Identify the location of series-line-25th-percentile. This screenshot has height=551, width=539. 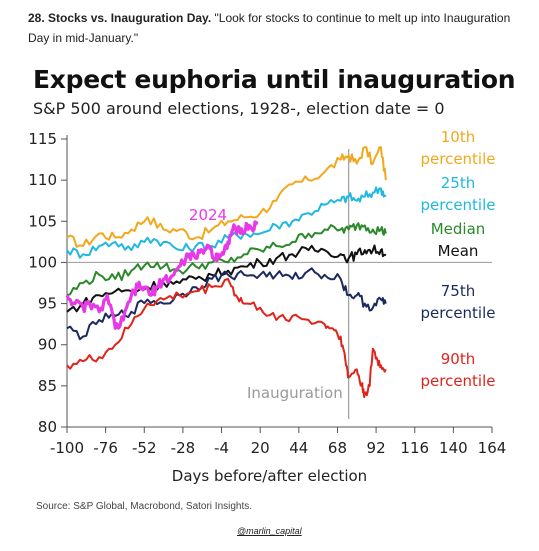
(226, 222).